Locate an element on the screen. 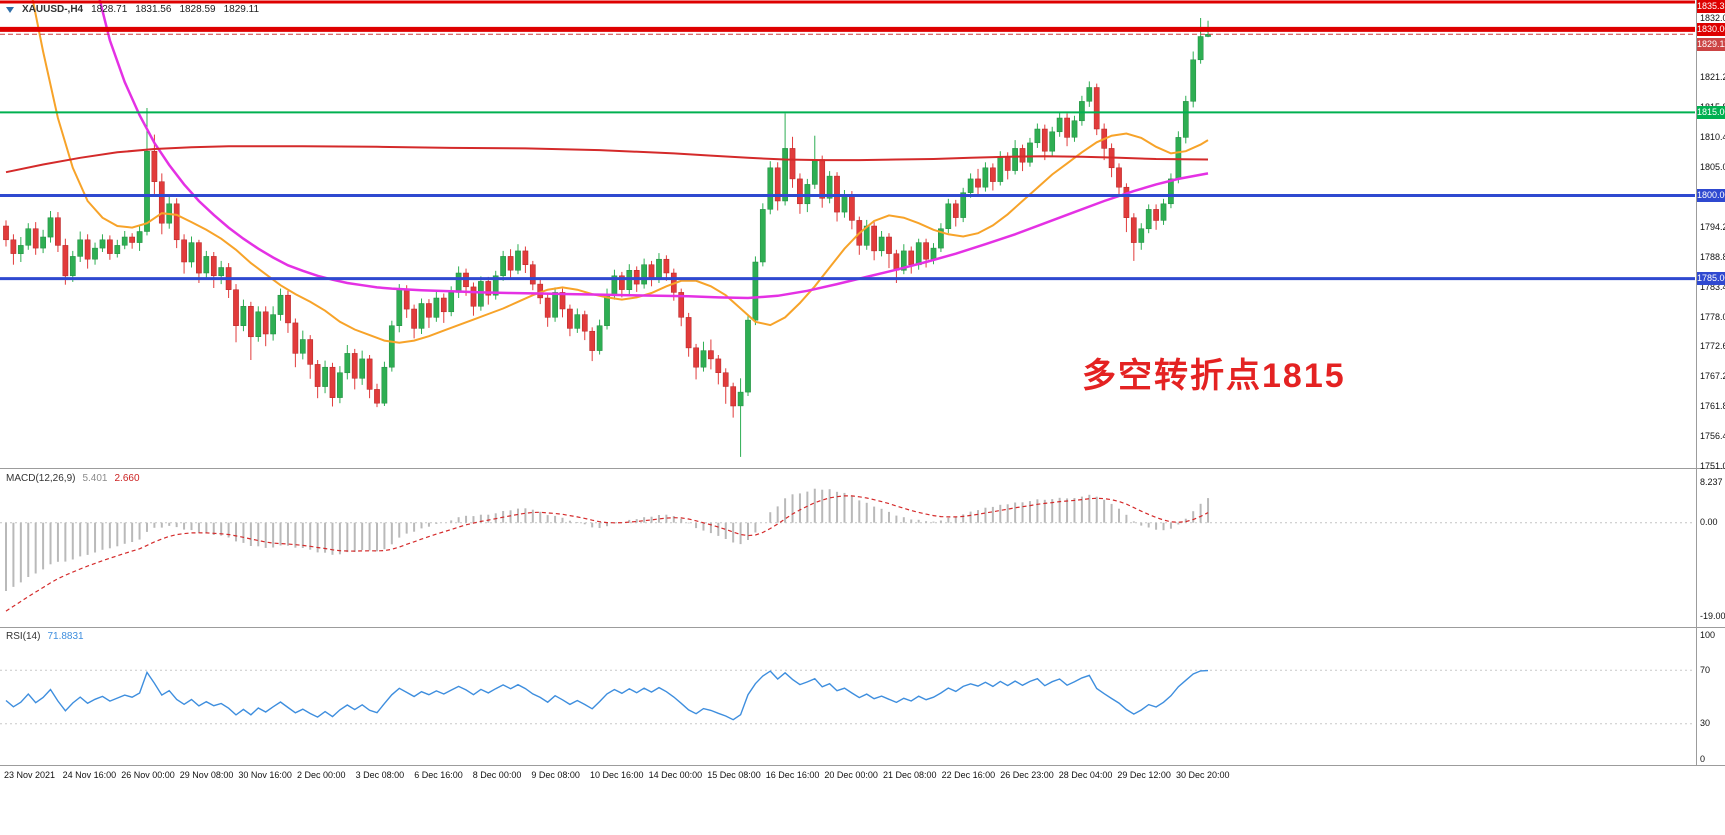 This screenshot has height=835, width=1725. time-axis-label: 9 Dec 08:00 is located at coordinates (555, 775).